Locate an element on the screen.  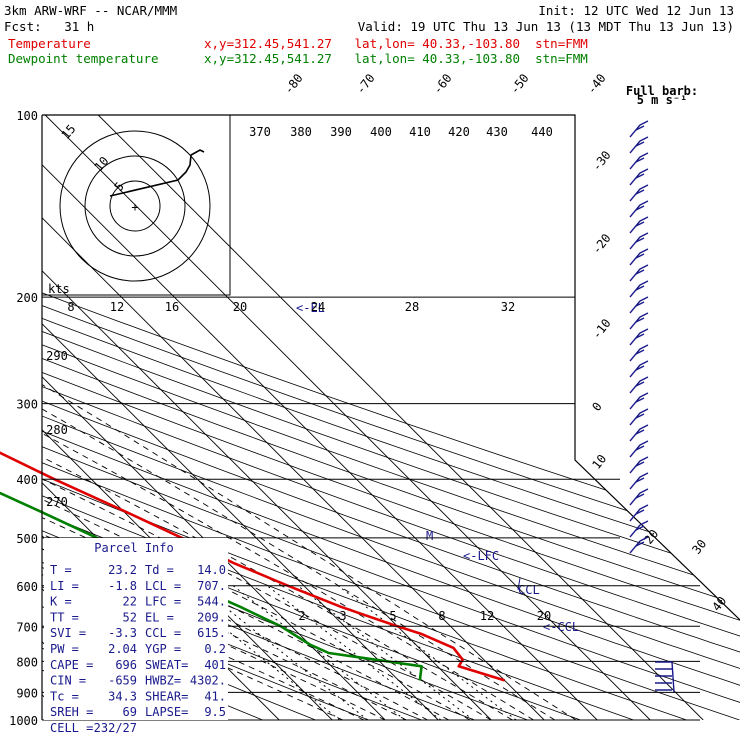
barb-legend-title: Full barb: is located at coordinates (662, 91).